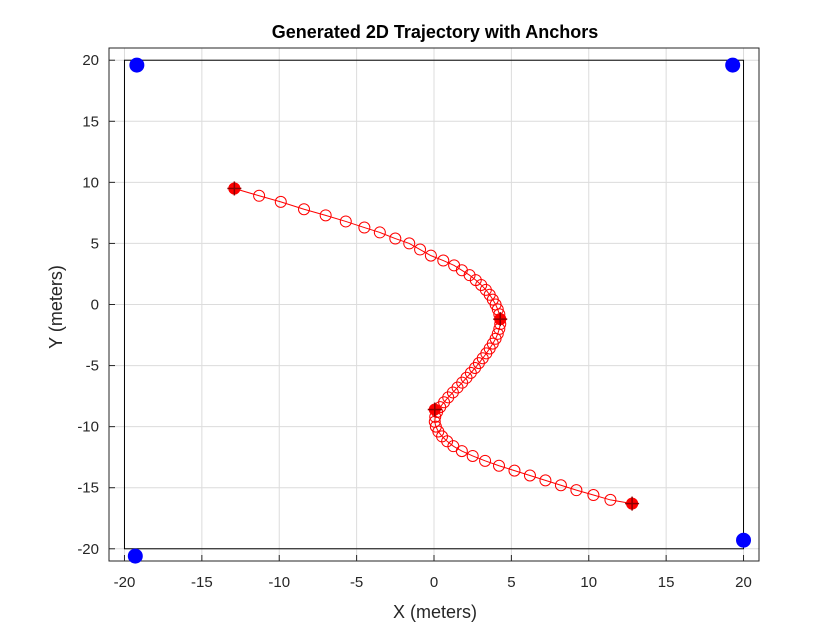  What do you see at coordinates (90, 60) in the screenshot?
I see `y-tick-label: 20` at bounding box center [90, 60].